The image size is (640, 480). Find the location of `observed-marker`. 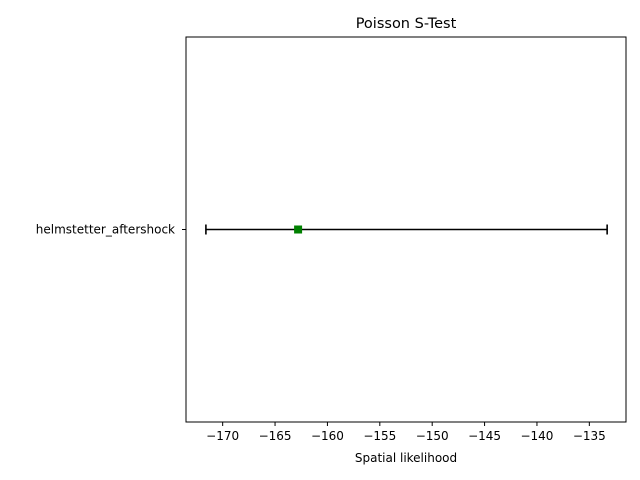

observed-marker is located at coordinates (298, 229).